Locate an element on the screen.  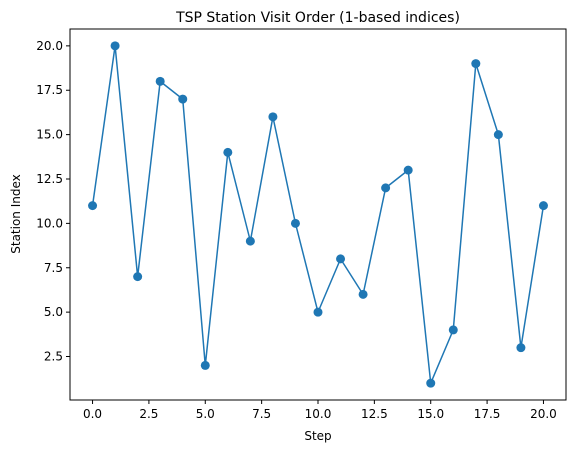
x-tick-label: 15.0 is located at coordinates (430, 414).